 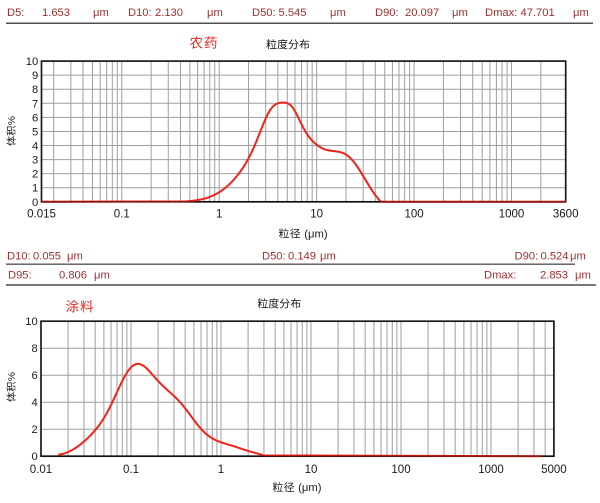 What do you see at coordinates (302, 257) in the screenshot?
I see `svg-text: 0.149` at bounding box center [302, 257].